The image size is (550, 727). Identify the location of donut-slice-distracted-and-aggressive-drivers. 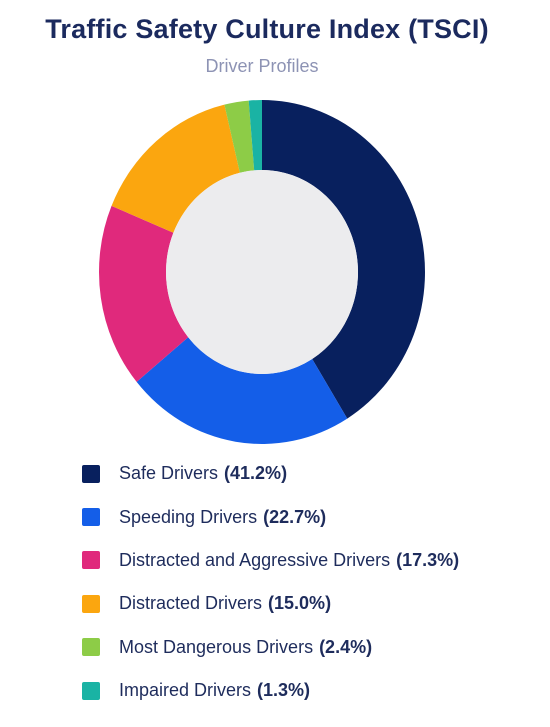
(144, 293).